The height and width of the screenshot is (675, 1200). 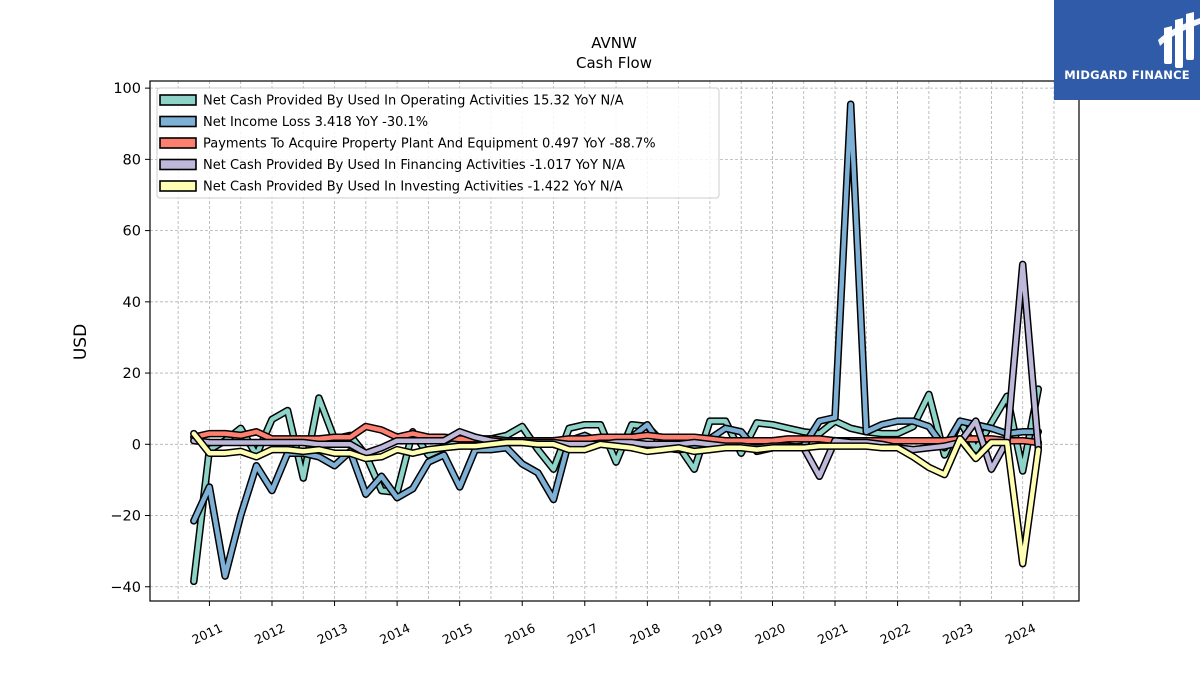 What do you see at coordinates (132, 160) in the screenshot?
I see `y-tick-label: 80` at bounding box center [132, 160].